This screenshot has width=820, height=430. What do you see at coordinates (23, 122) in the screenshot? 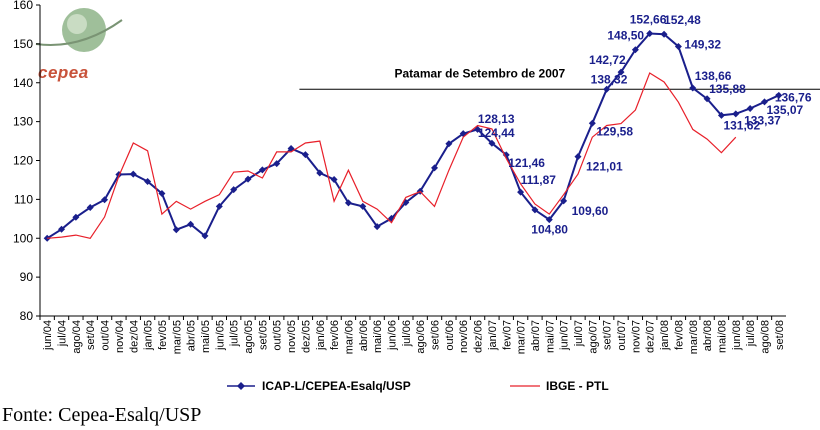
I see `y-tick-label: 130` at bounding box center [23, 122].